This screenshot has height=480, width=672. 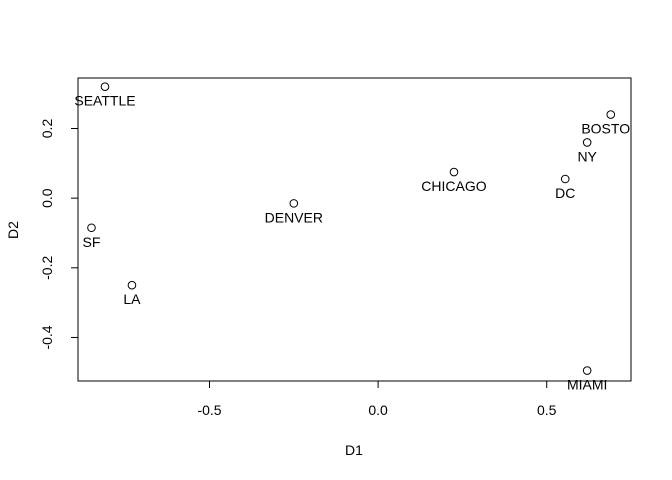 I want to click on x-tick-label: -0.5, so click(x=209, y=410).